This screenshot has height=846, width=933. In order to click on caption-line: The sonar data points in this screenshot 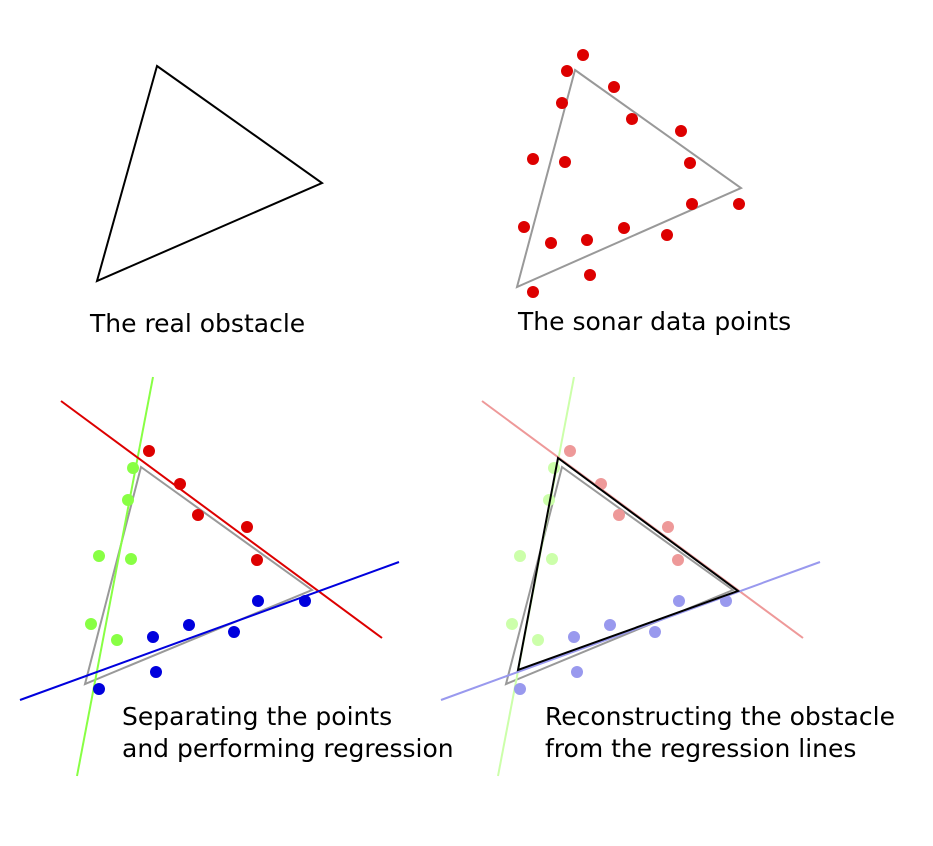, I will do `click(654, 321)`.